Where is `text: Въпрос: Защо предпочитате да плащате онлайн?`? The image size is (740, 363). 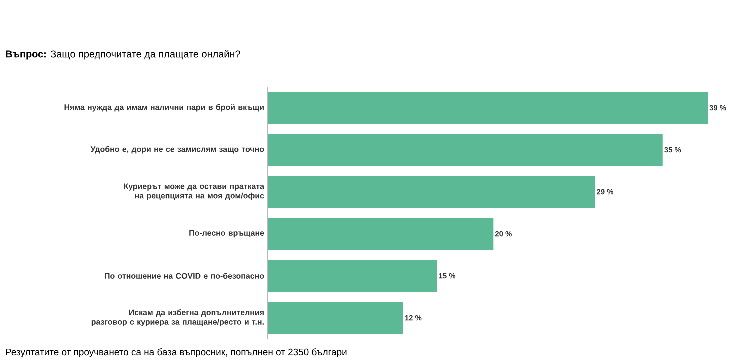 text: Въпрос: Защо предпочитате да плащате онлайн? is located at coordinates (123, 55).